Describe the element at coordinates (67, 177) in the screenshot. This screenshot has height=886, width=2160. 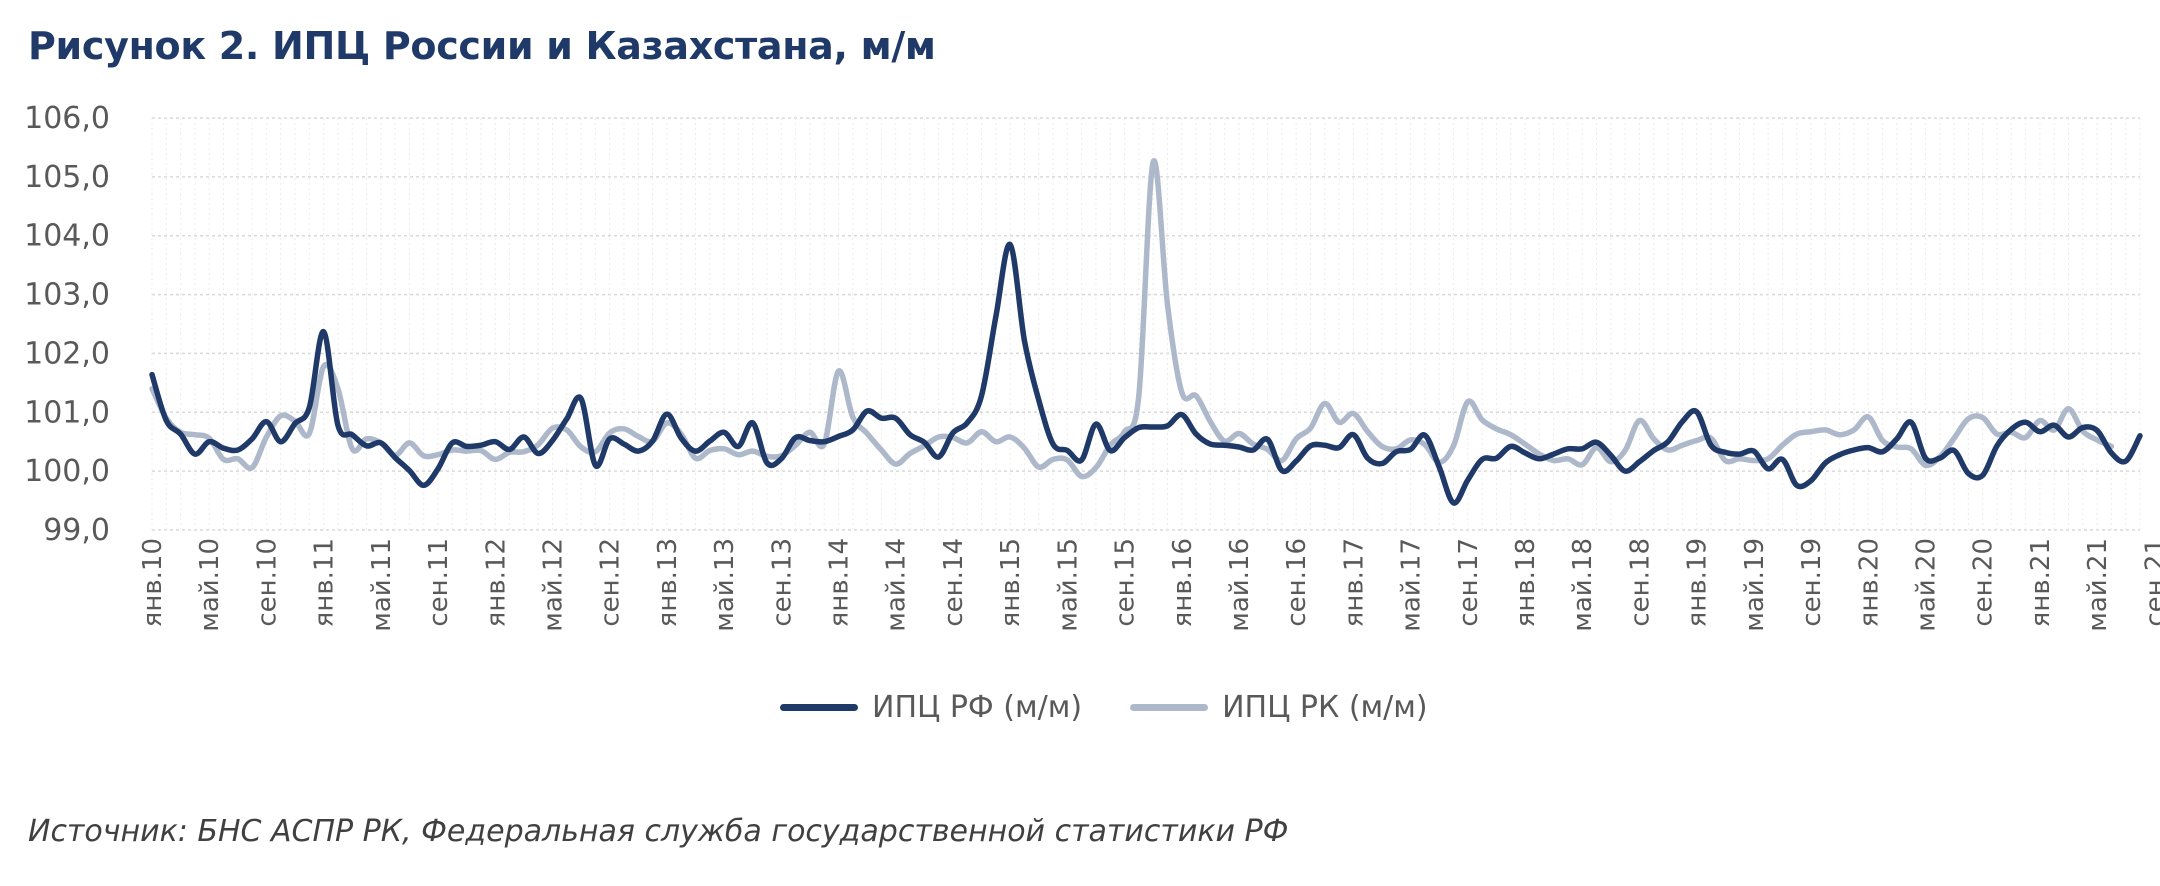
I see `y-tick-label: 105,0` at that location.